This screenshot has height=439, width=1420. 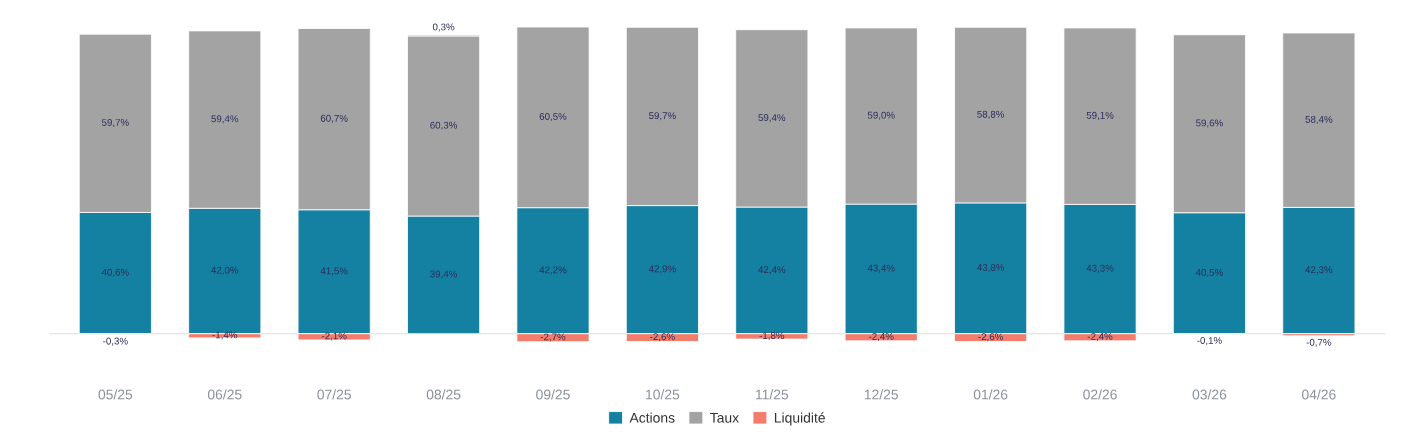 What do you see at coordinates (1209, 123) in the screenshot?
I see `data-label: 59,6%` at bounding box center [1209, 123].